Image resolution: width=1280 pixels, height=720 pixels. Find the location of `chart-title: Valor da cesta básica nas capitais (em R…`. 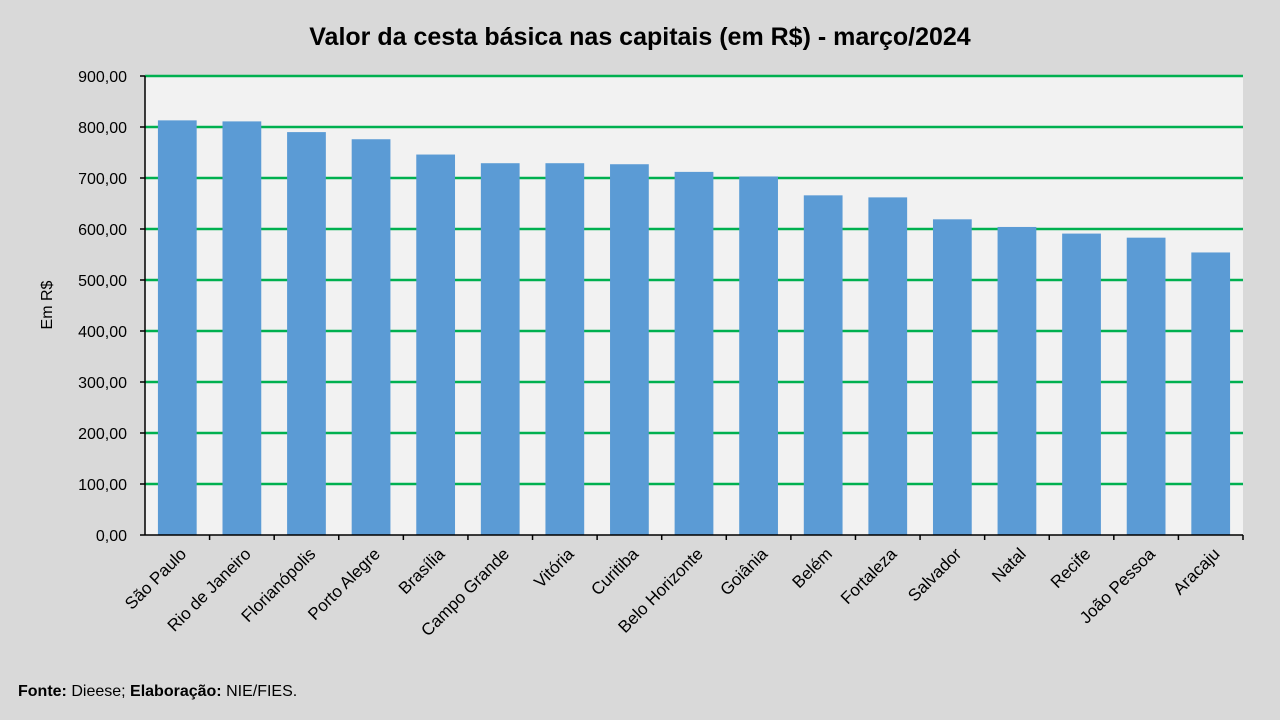

chart-title: Valor da cesta básica nas capitais (em R… is located at coordinates (640, 37).